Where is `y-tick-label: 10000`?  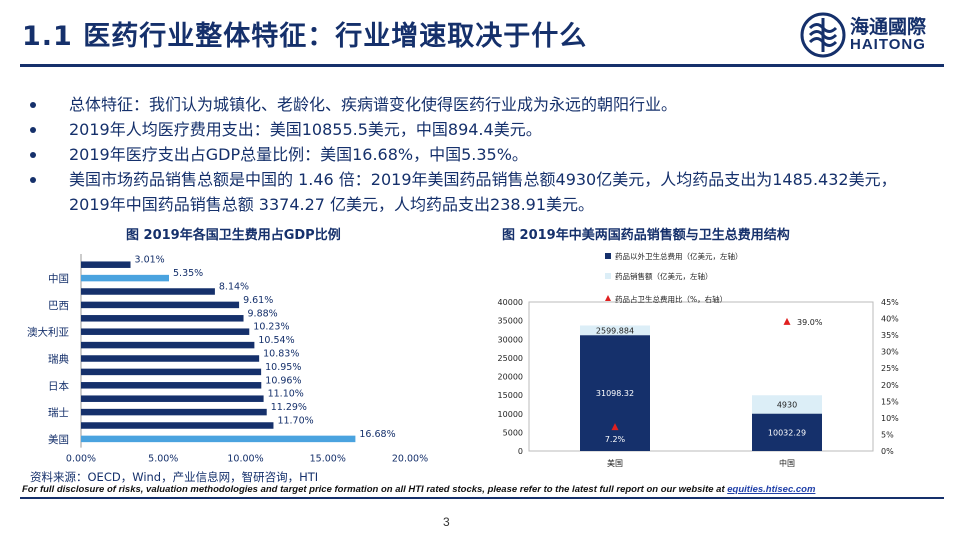 y-tick-label: 10000 is located at coordinates (510, 414).